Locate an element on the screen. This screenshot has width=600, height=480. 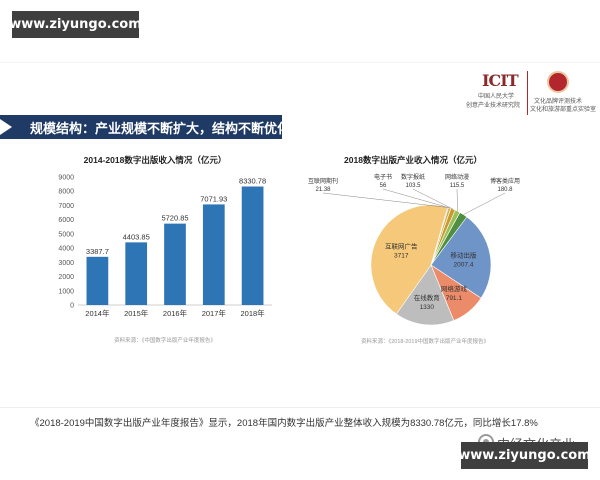
title-arrow-shape is located at coordinates (6, 127).